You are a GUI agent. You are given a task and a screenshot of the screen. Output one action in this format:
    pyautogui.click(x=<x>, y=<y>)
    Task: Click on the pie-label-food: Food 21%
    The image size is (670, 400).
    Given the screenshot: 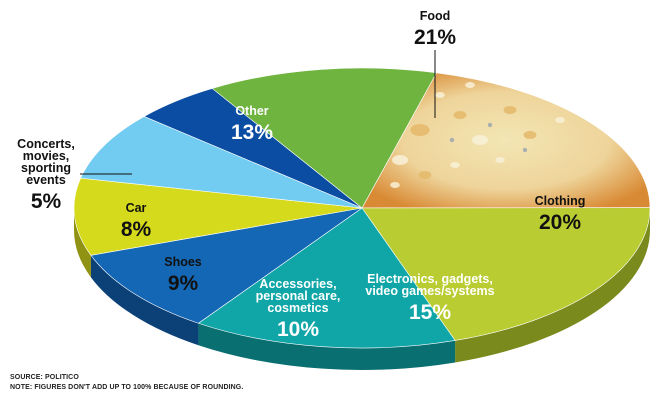 What is the action you would take?
    pyautogui.click(x=435, y=29)
    